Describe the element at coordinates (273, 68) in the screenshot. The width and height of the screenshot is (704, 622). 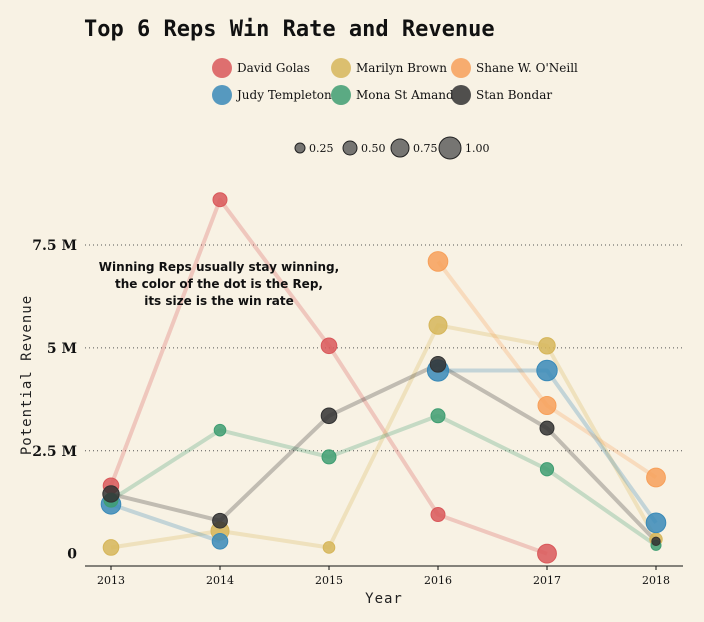
I see `legend-label: David Golas` at that location.